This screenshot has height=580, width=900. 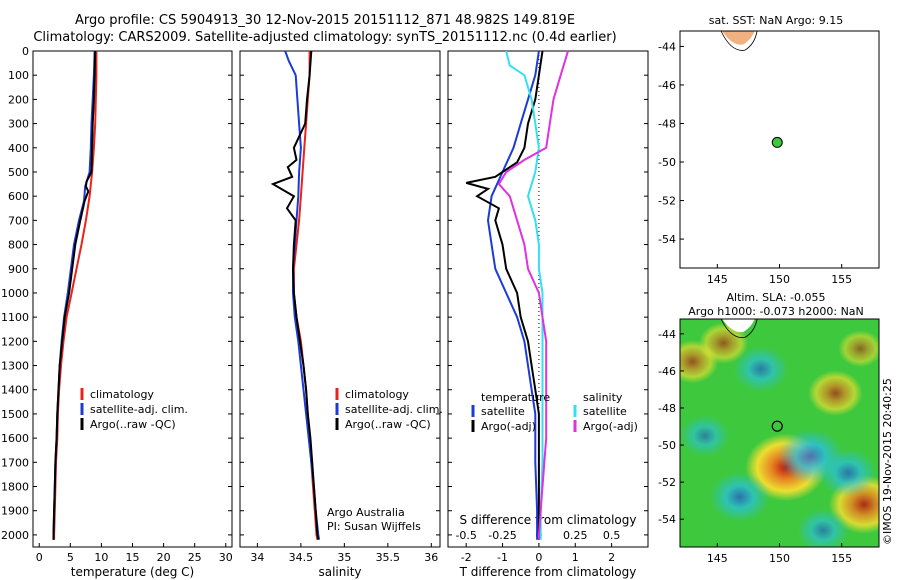 What do you see at coordinates (257, 557) in the screenshot?
I see `x-tick-label: 34` at bounding box center [257, 557].